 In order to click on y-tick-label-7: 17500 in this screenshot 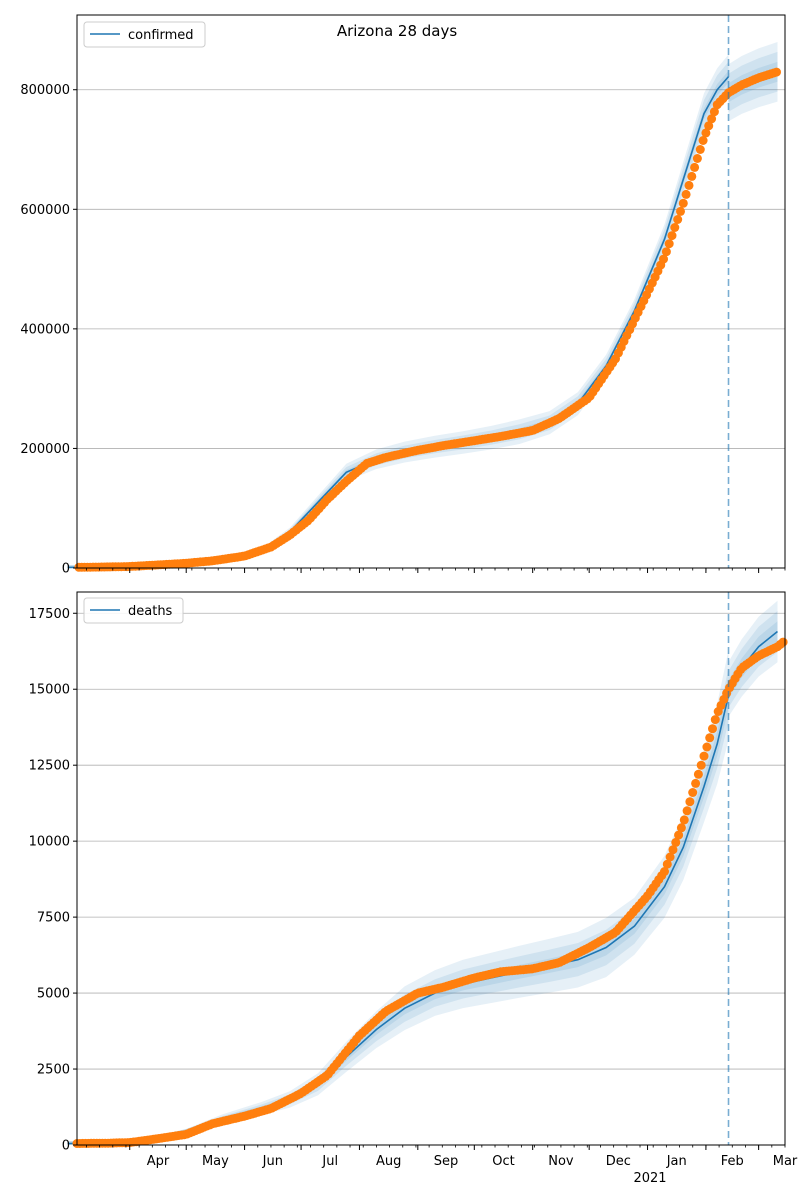, I will do `click(49, 614)`.